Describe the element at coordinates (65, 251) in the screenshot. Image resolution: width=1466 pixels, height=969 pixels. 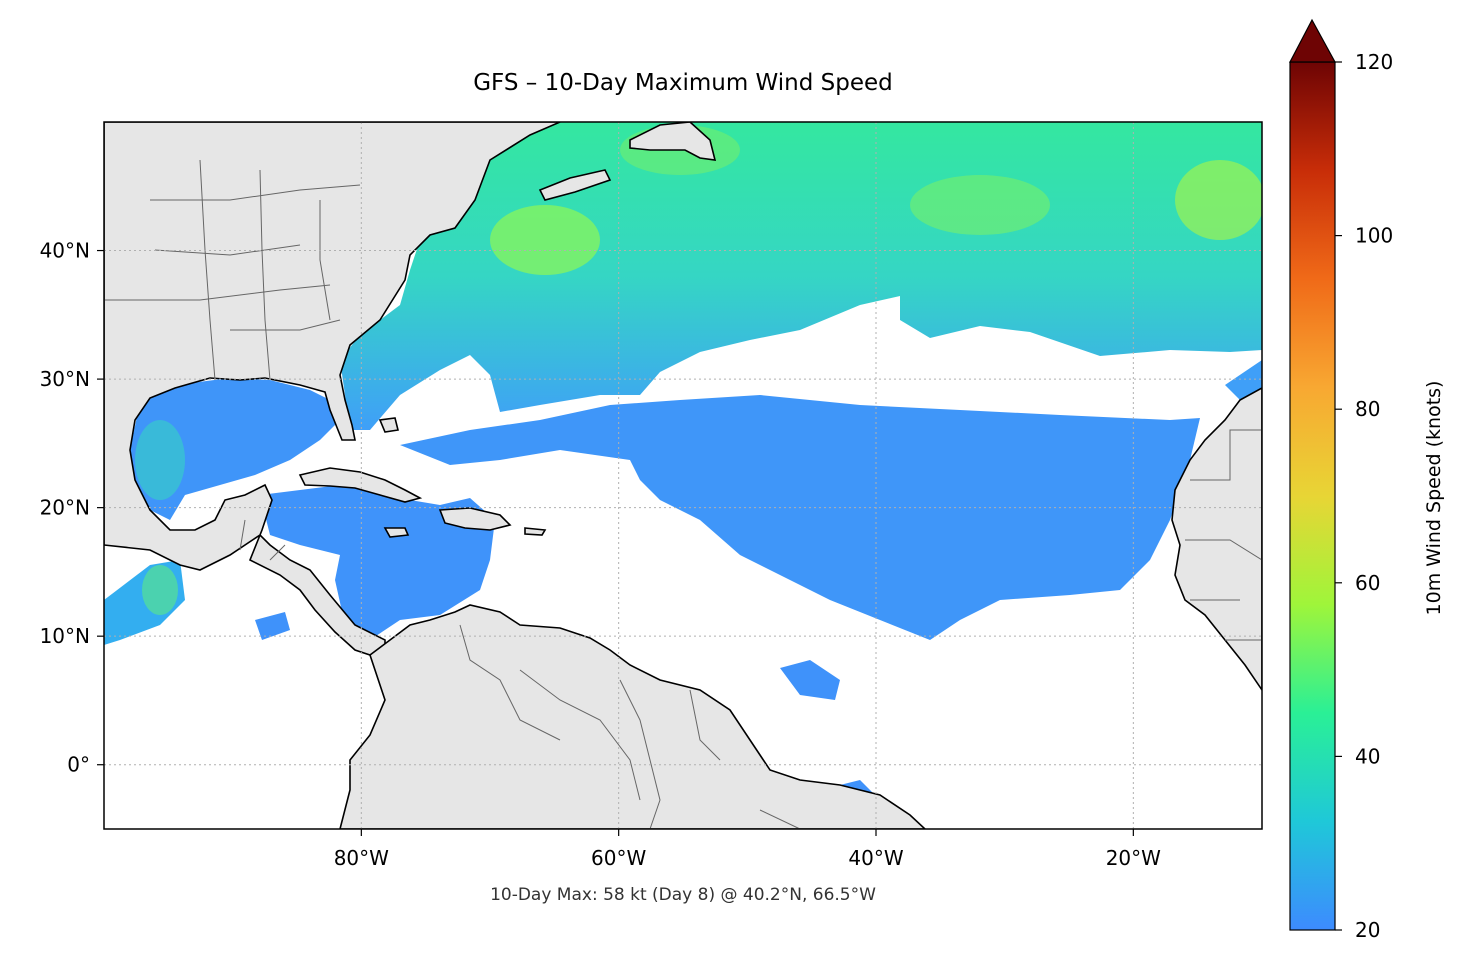
I see `lat-tick-label: 40°N` at that location.